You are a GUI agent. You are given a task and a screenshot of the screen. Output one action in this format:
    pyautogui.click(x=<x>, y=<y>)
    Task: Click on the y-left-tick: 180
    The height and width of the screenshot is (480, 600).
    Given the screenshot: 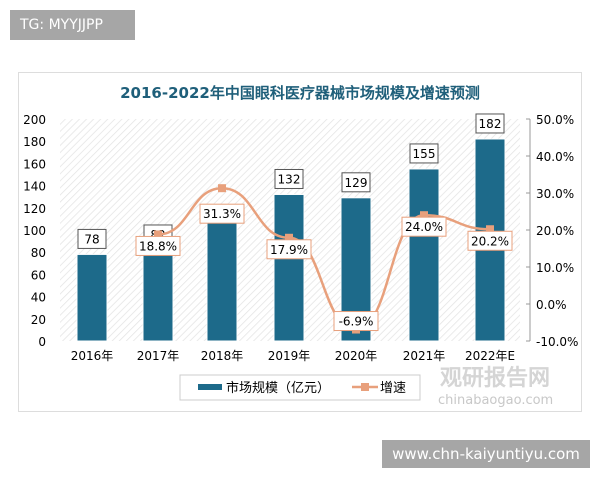 What is the action you would take?
    pyautogui.click(x=34, y=142)
    